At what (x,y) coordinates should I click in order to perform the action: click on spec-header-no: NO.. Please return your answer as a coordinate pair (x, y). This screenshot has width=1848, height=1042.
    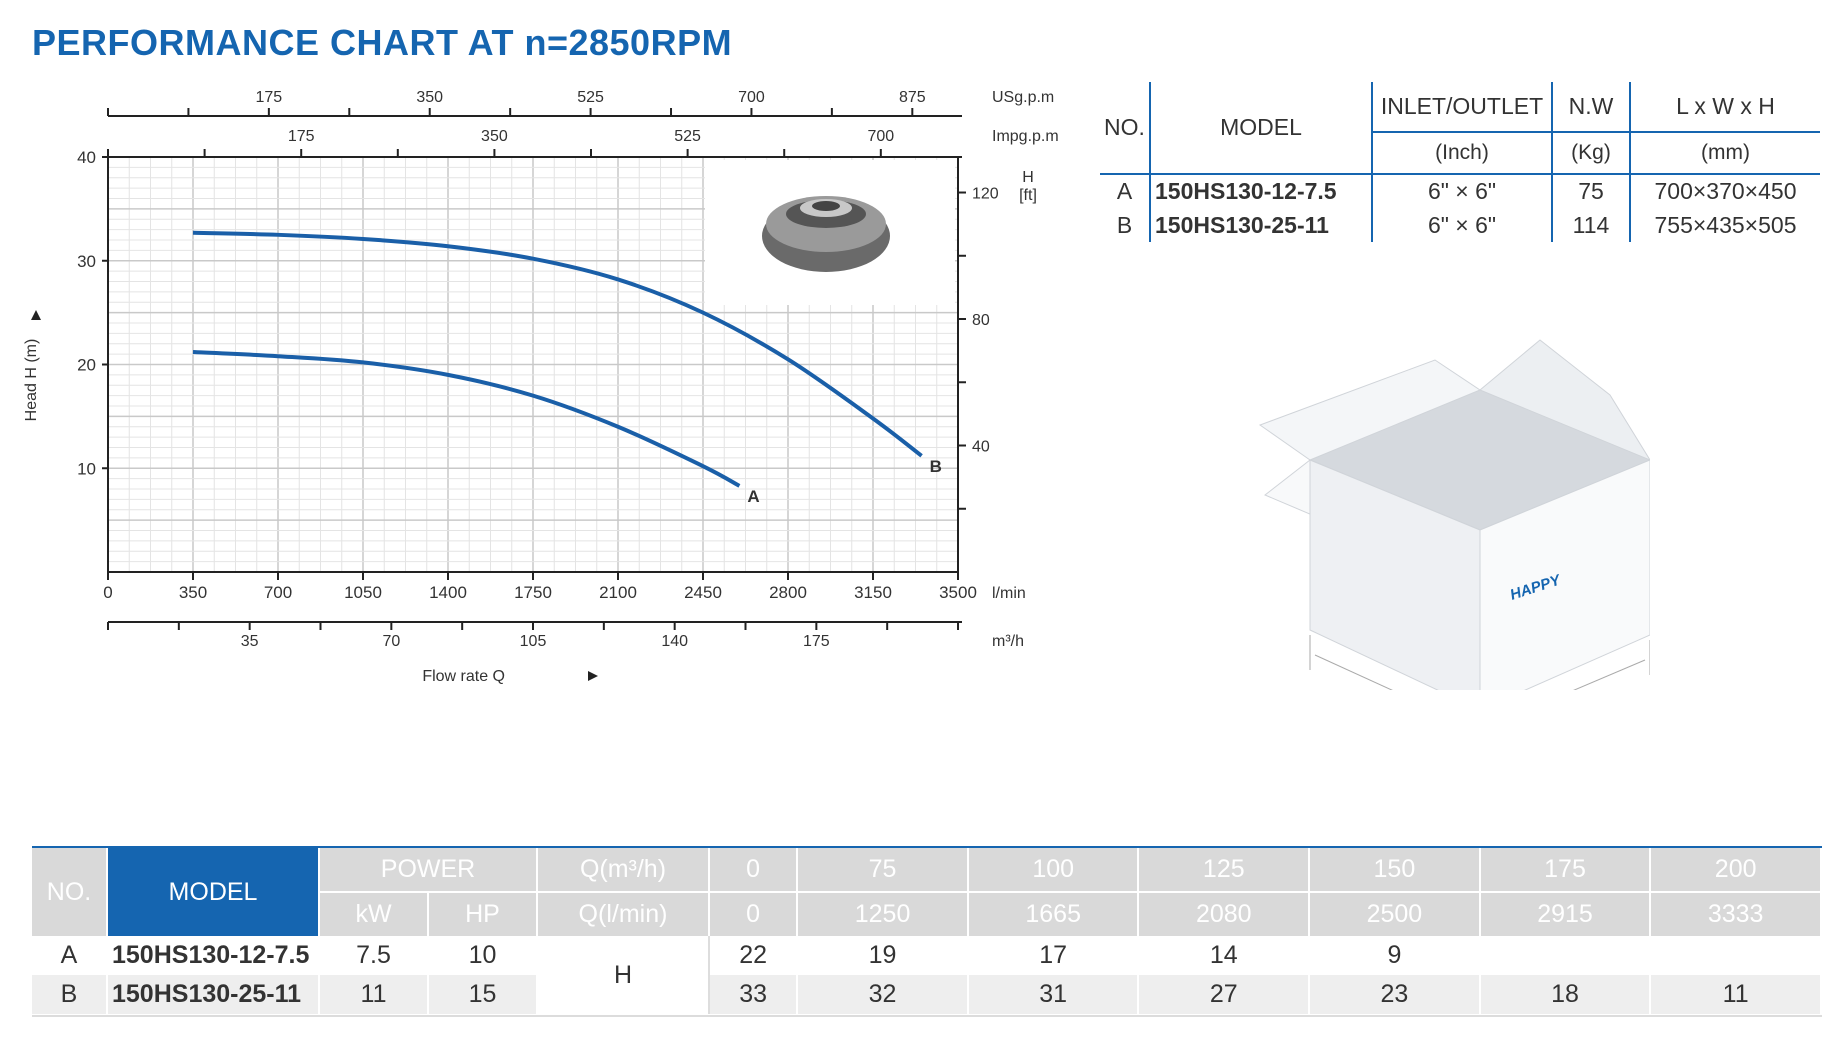
    Looking at the image, I should click on (1125, 128).